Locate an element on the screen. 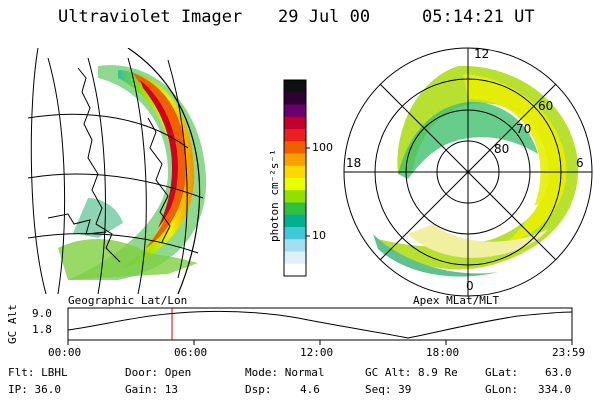 The image size is (600, 400). gc-alt-info: GC Alt: 8.9 Re is located at coordinates (411, 372).